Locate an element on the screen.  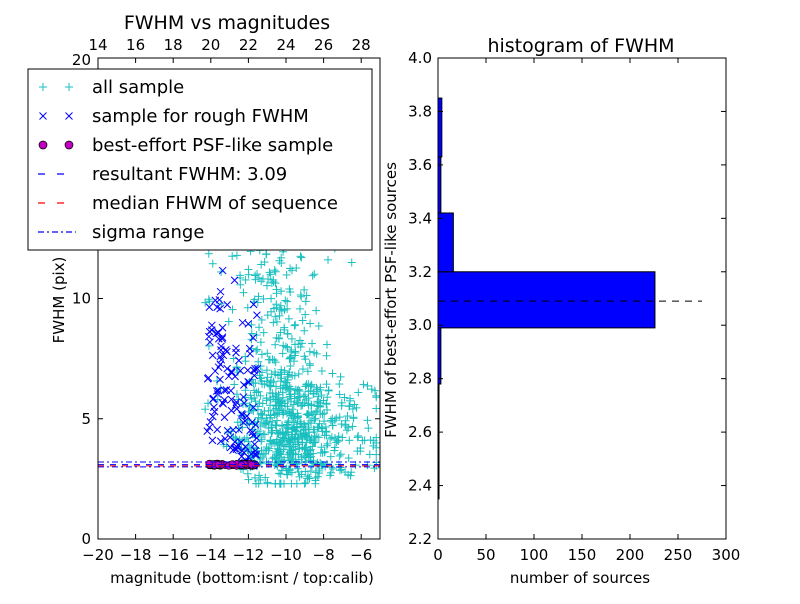
top-tick-label: 16 is located at coordinates (135, 45).